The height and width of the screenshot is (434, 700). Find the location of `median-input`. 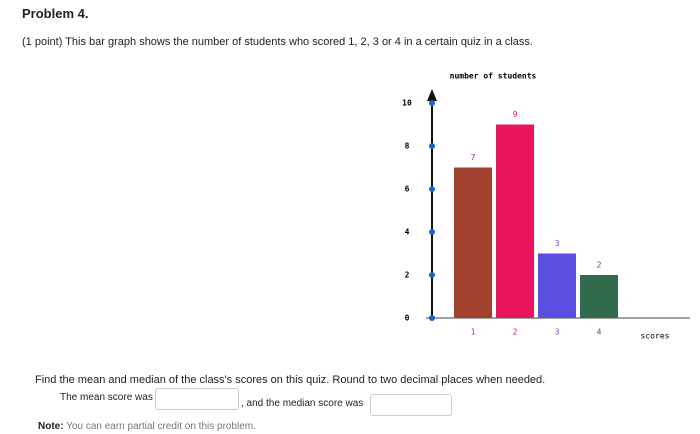

median-input is located at coordinates (411, 405).